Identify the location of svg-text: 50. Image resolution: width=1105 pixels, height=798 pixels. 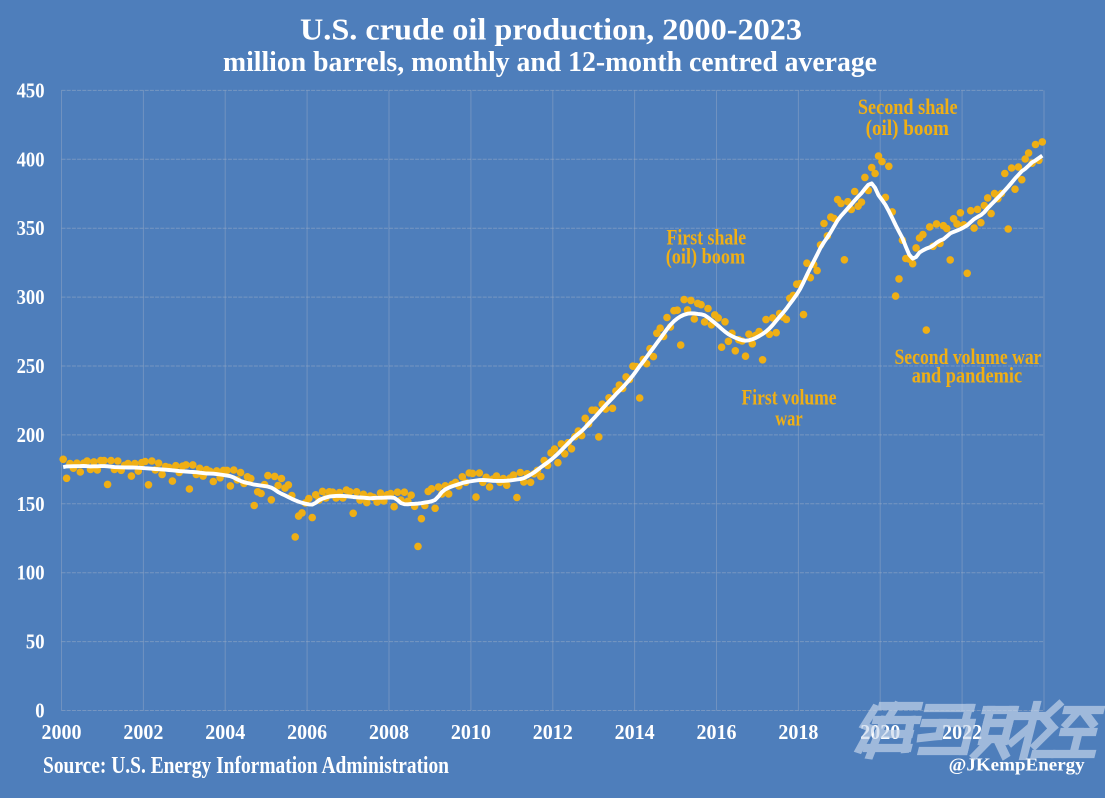
(35, 642).